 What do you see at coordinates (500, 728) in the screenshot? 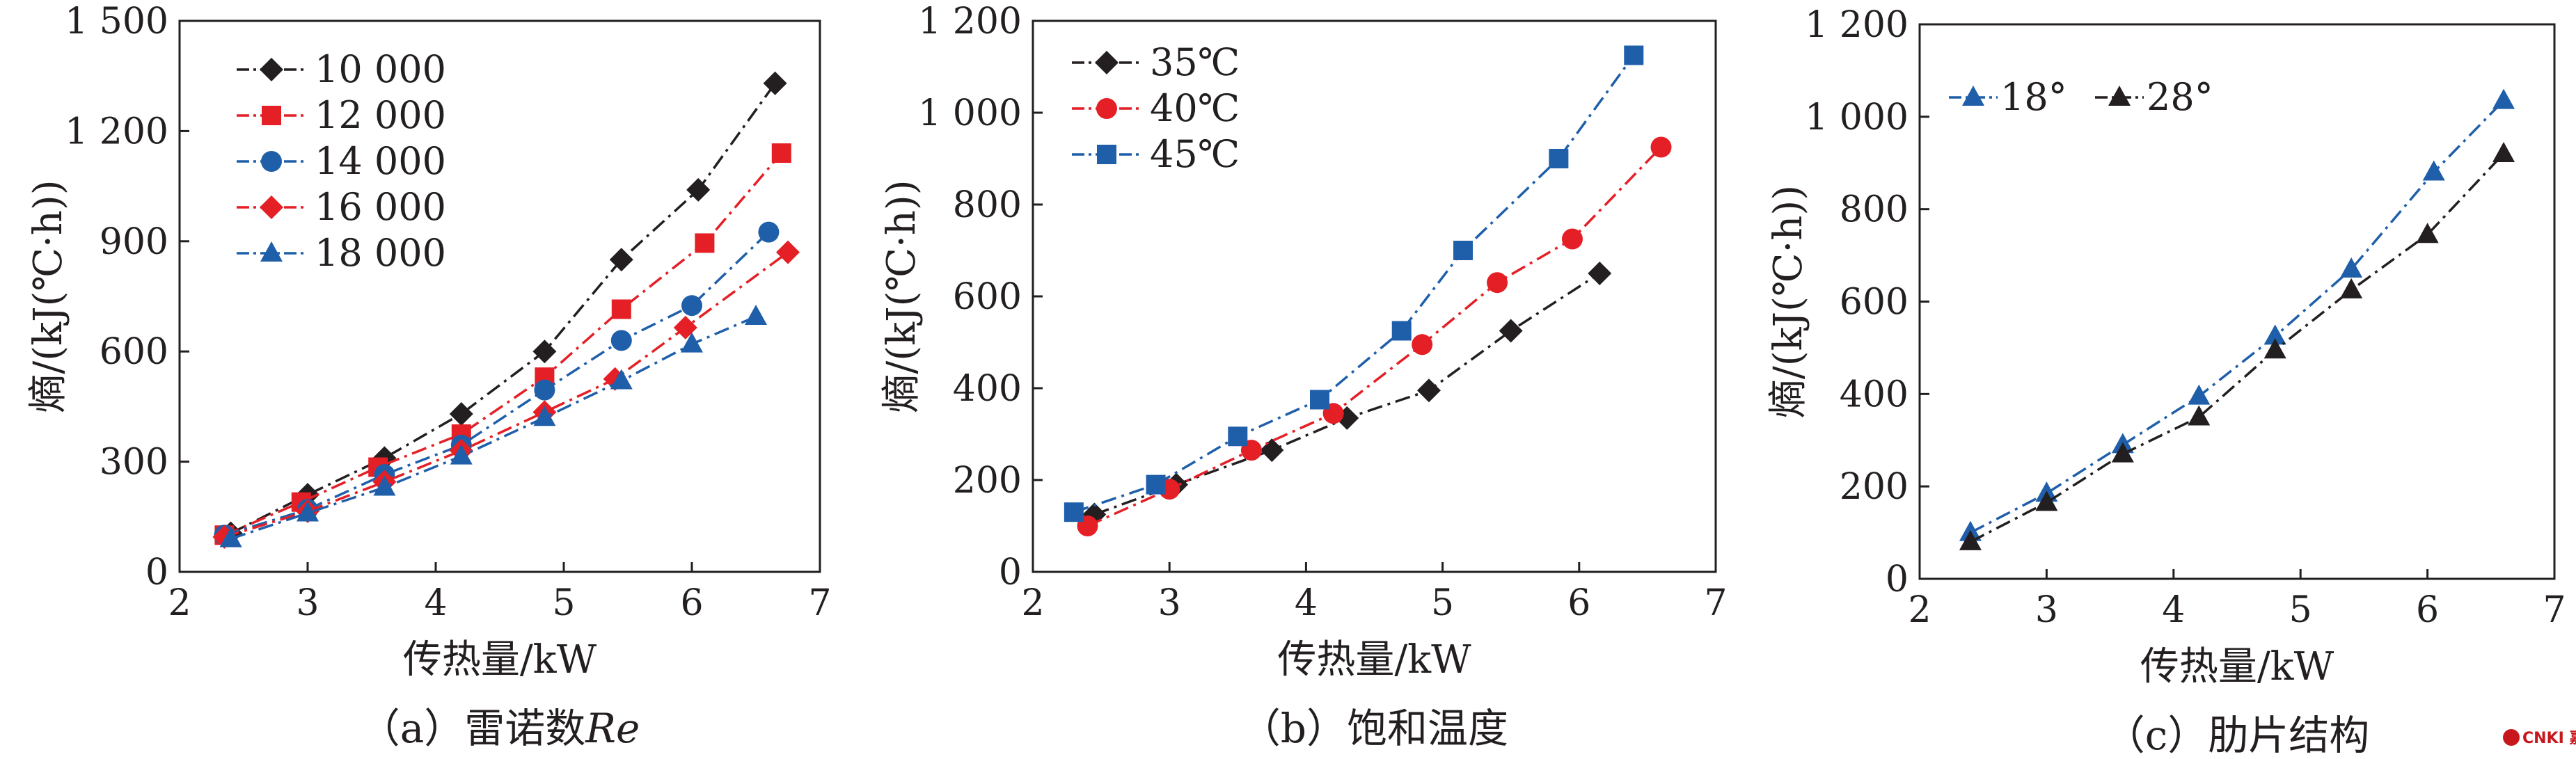
I see `panel-caption: （a）雷诺数Re` at bounding box center [500, 728].